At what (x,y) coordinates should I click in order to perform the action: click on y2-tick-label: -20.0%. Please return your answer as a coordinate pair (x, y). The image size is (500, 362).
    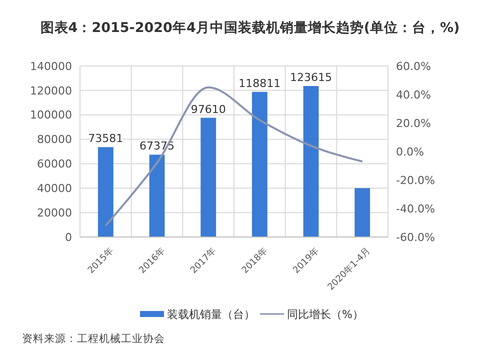
    Looking at the image, I should click on (415, 180).